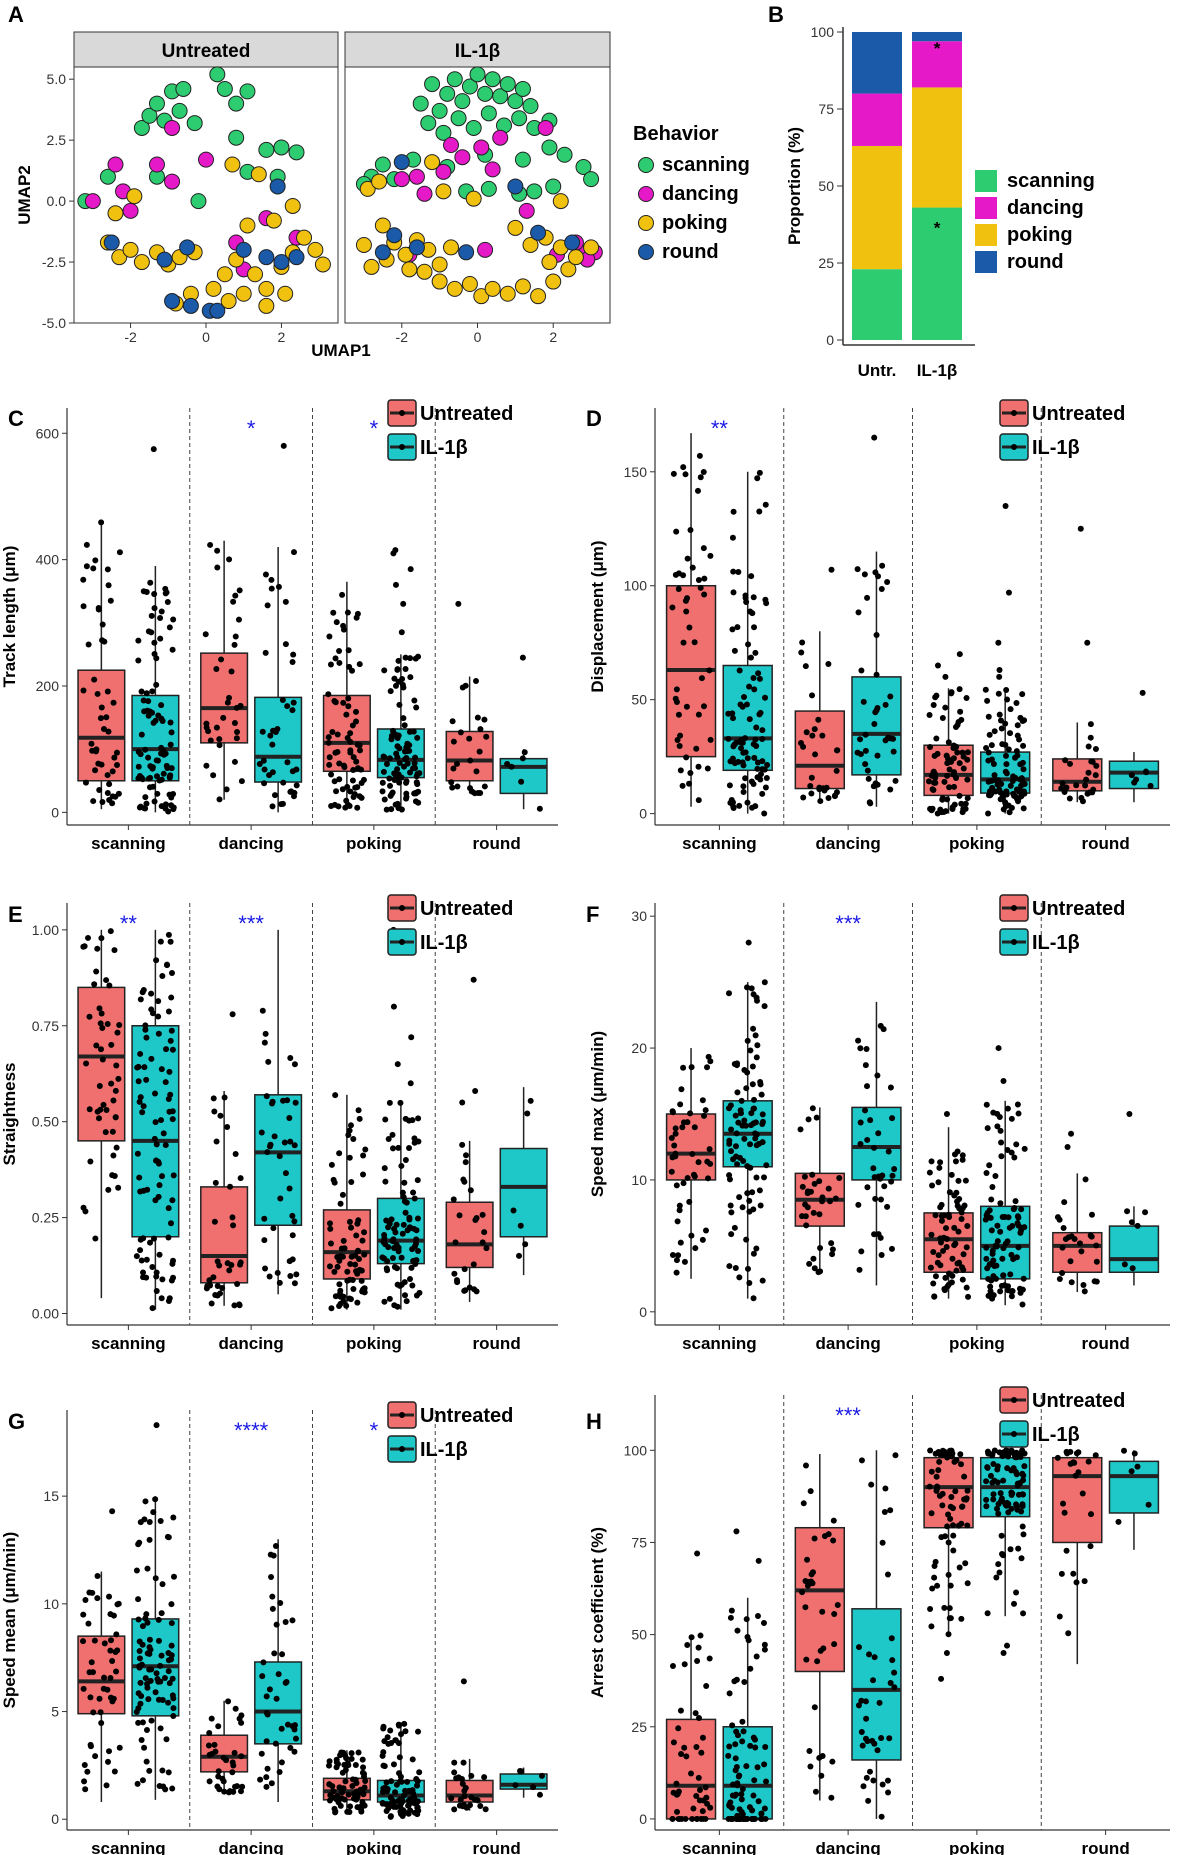 The width and height of the screenshot is (1182, 1855). I want to click on y-tick-label: 15, so click(51, 1496).